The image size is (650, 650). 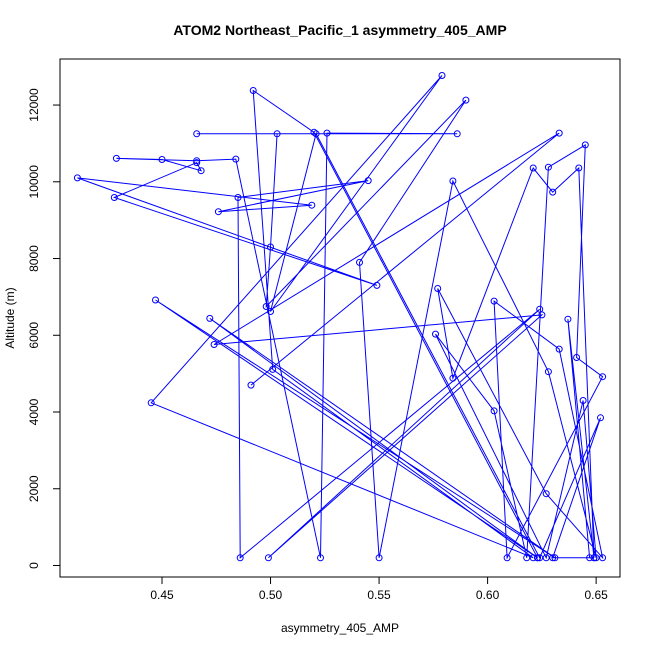 What do you see at coordinates (271, 595) in the screenshot?
I see `x-tick-label: 0.50` at bounding box center [271, 595].